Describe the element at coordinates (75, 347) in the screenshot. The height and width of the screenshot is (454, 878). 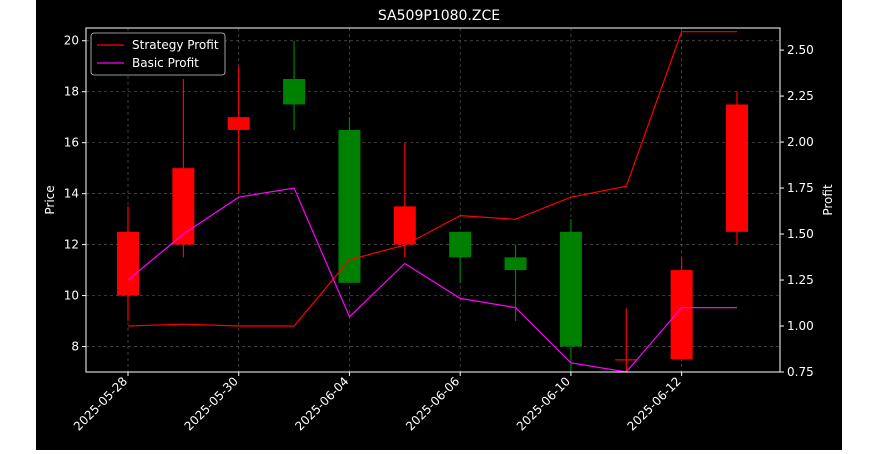
I see `y-left-tick-label: 8` at that location.